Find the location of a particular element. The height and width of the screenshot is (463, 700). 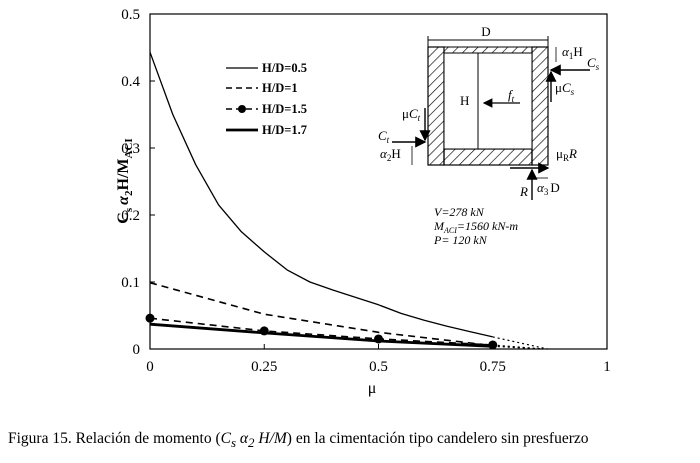

load-annotations: V=278 kN MACI=1560 kN-m P= 120 kN is located at coordinates (475, 226).